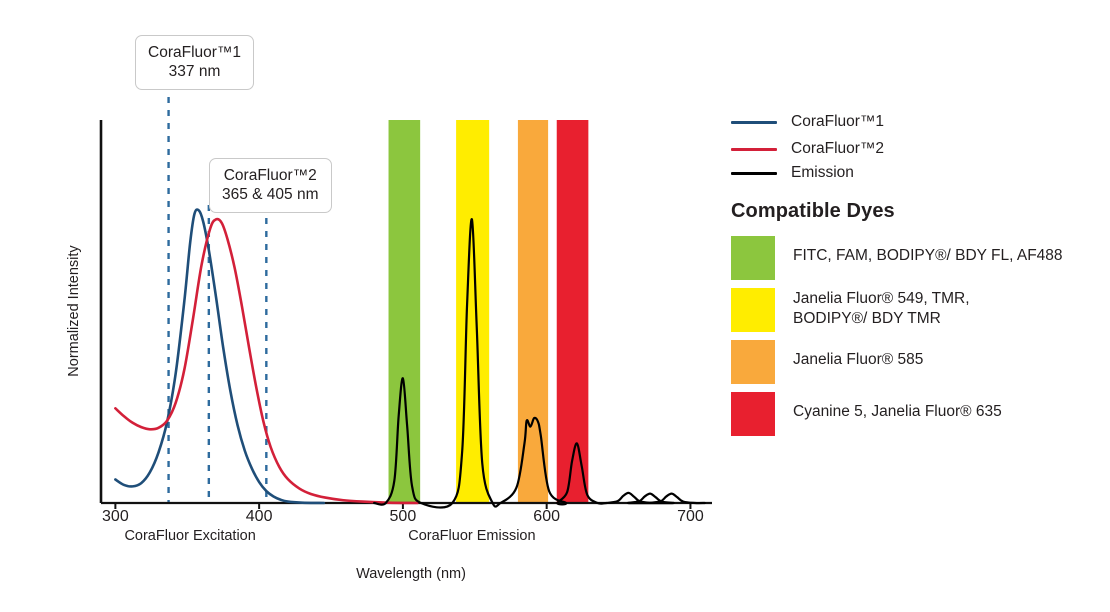  I want to click on dye-item-fitc: FITC, FAM, BODIPY®/ BDY FL, AF488, so click(897, 258).